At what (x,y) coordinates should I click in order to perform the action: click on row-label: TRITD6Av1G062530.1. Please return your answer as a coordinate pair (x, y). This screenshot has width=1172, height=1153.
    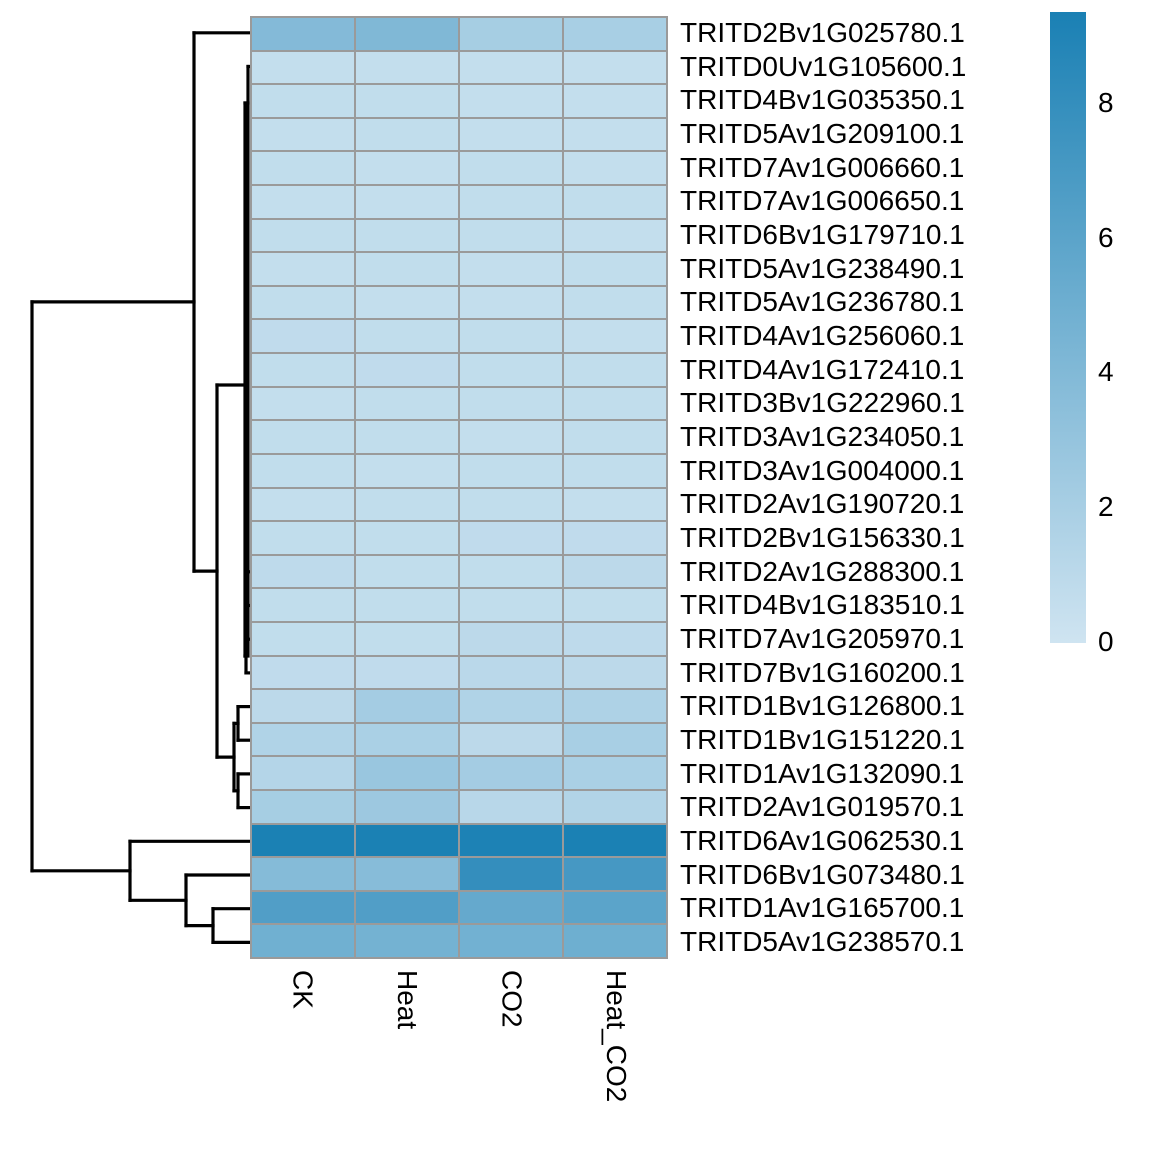
    Looking at the image, I should click on (822, 841).